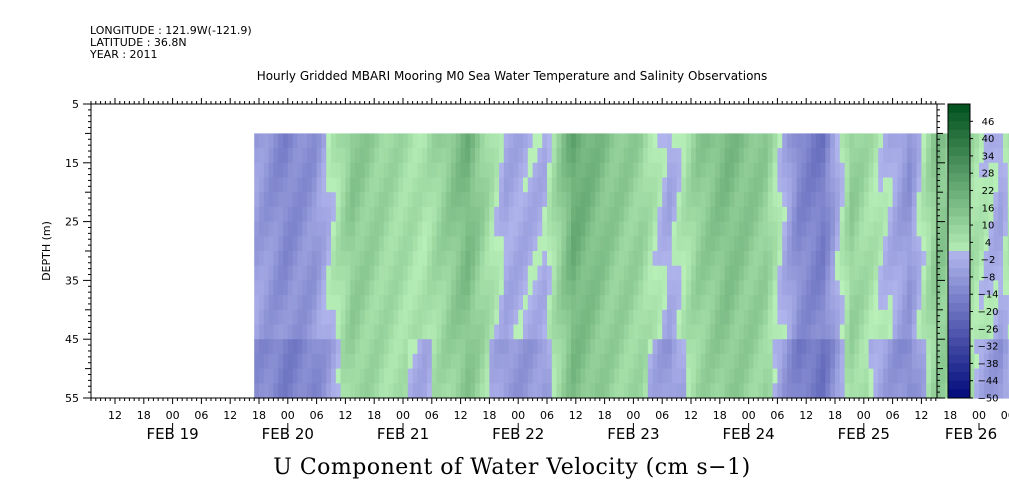  What do you see at coordinates (979, 415) in the screenshot?
I see `x-tick-label: 00` at bounding box center [979, 415].